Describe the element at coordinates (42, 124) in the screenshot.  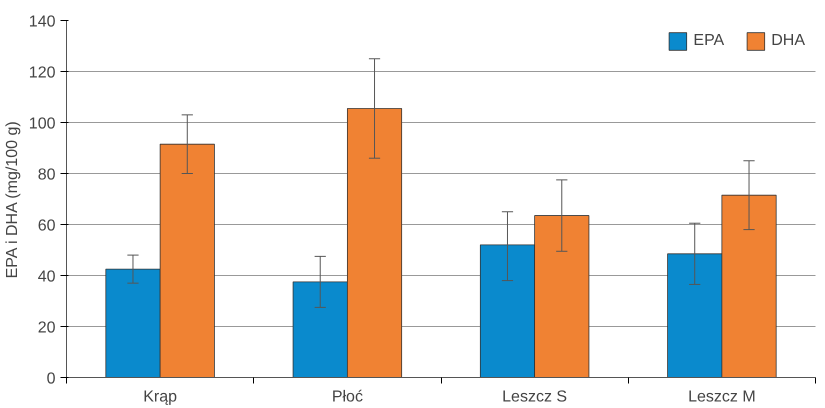
I see `y-tick-label: 100` at that location.